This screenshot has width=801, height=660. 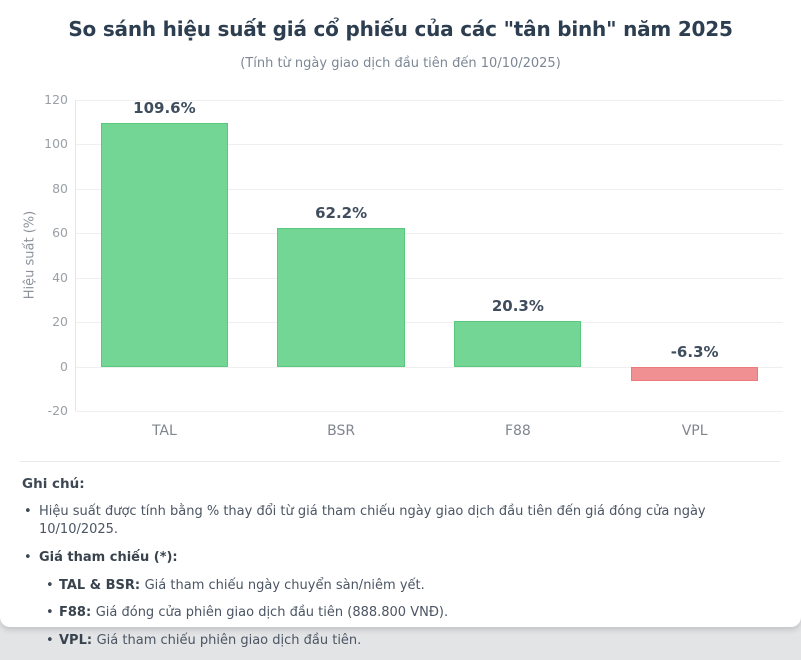 I want to click on x-tick-label: VPL, so click(x=694, y=431).